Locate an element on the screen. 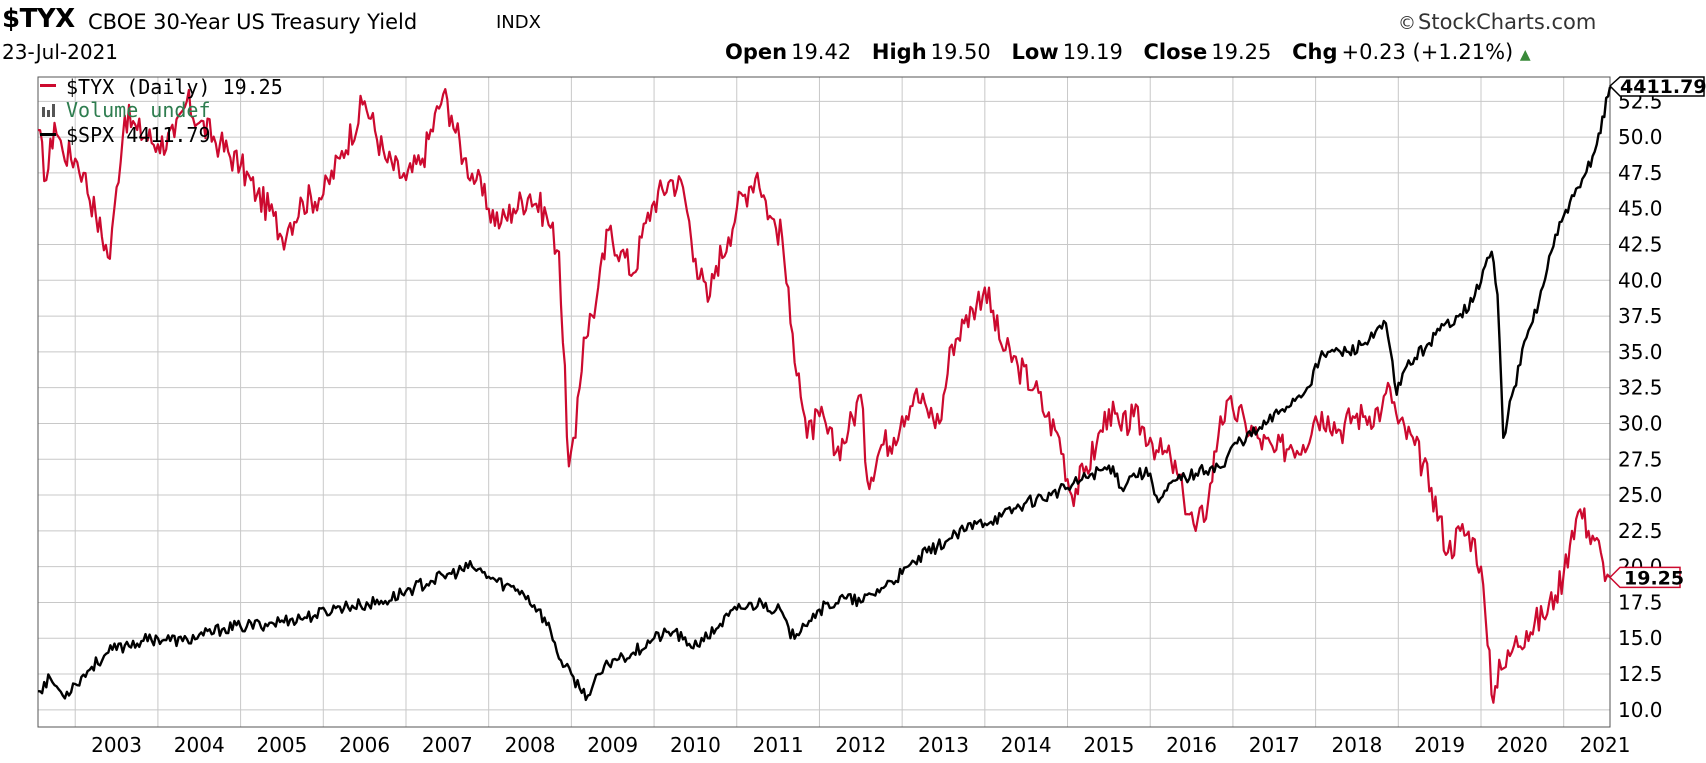 The width and height of the screenshot is (1706, 763). x-tick-label: 2007 is located at coordinates (447, 745).